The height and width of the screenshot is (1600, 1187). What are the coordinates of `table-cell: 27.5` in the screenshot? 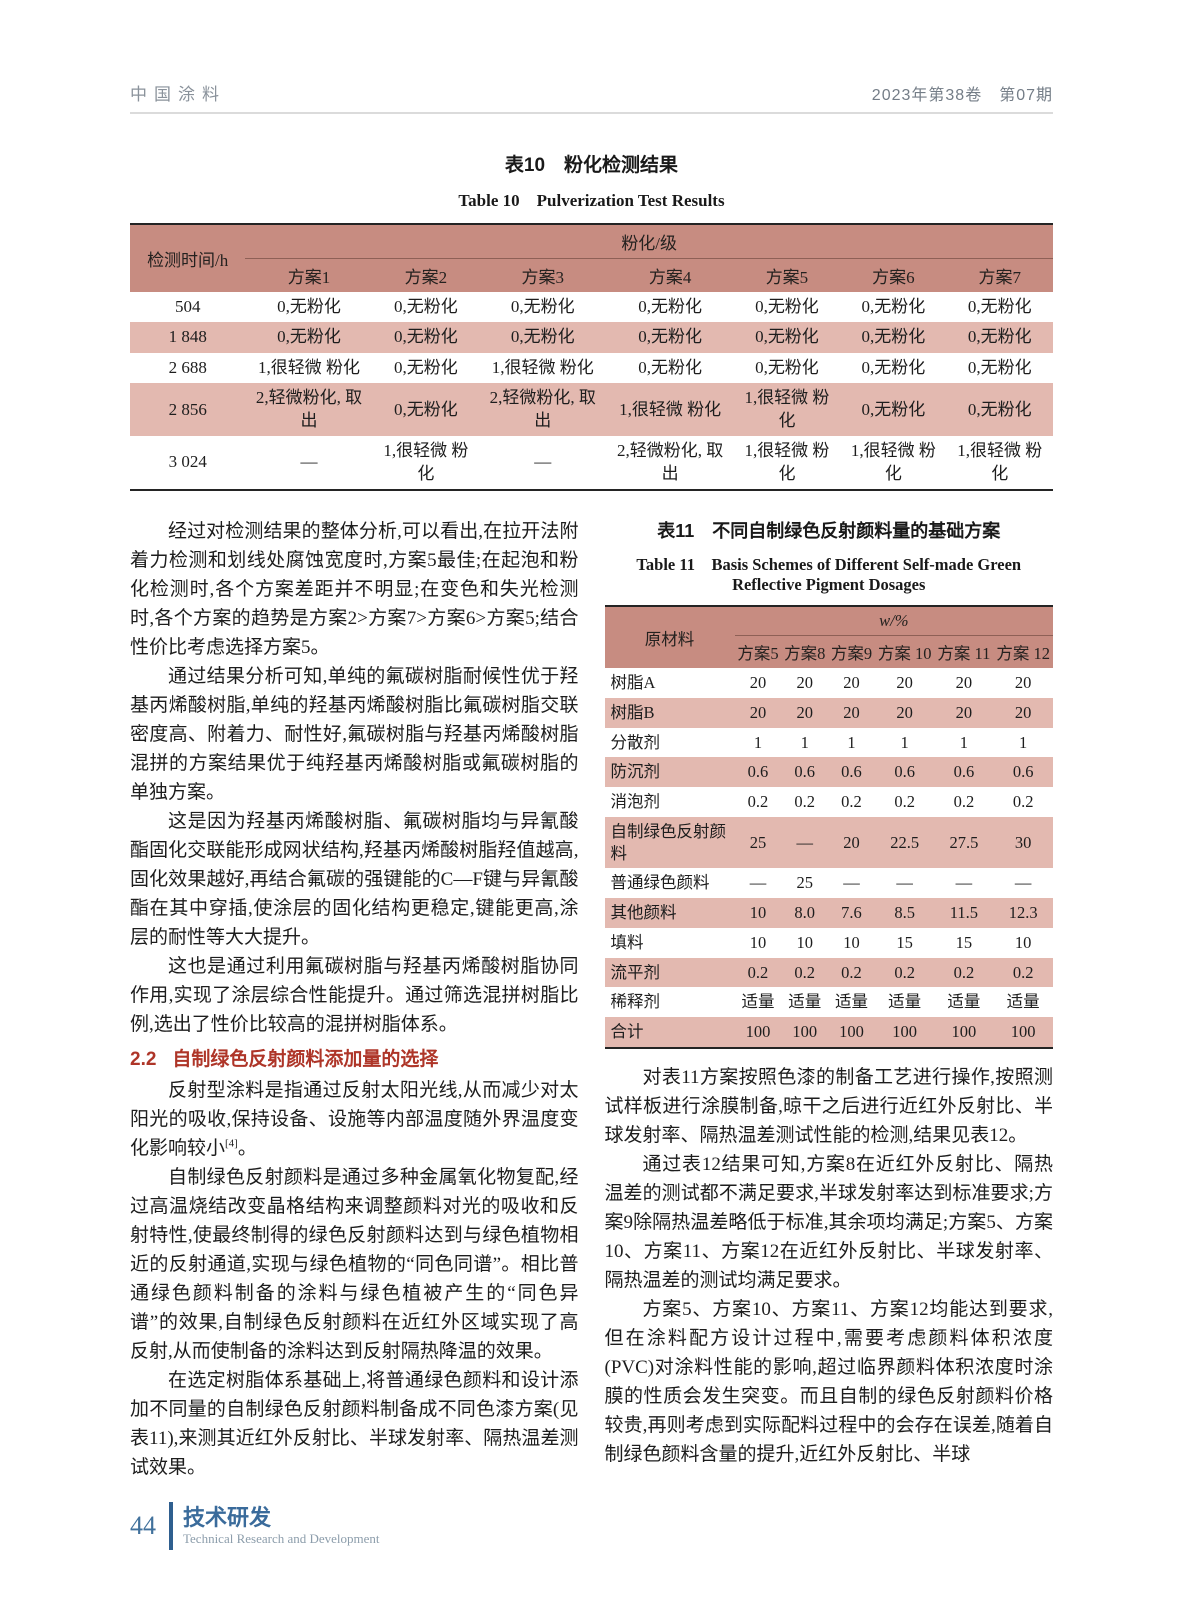 It's located at (964, 842).